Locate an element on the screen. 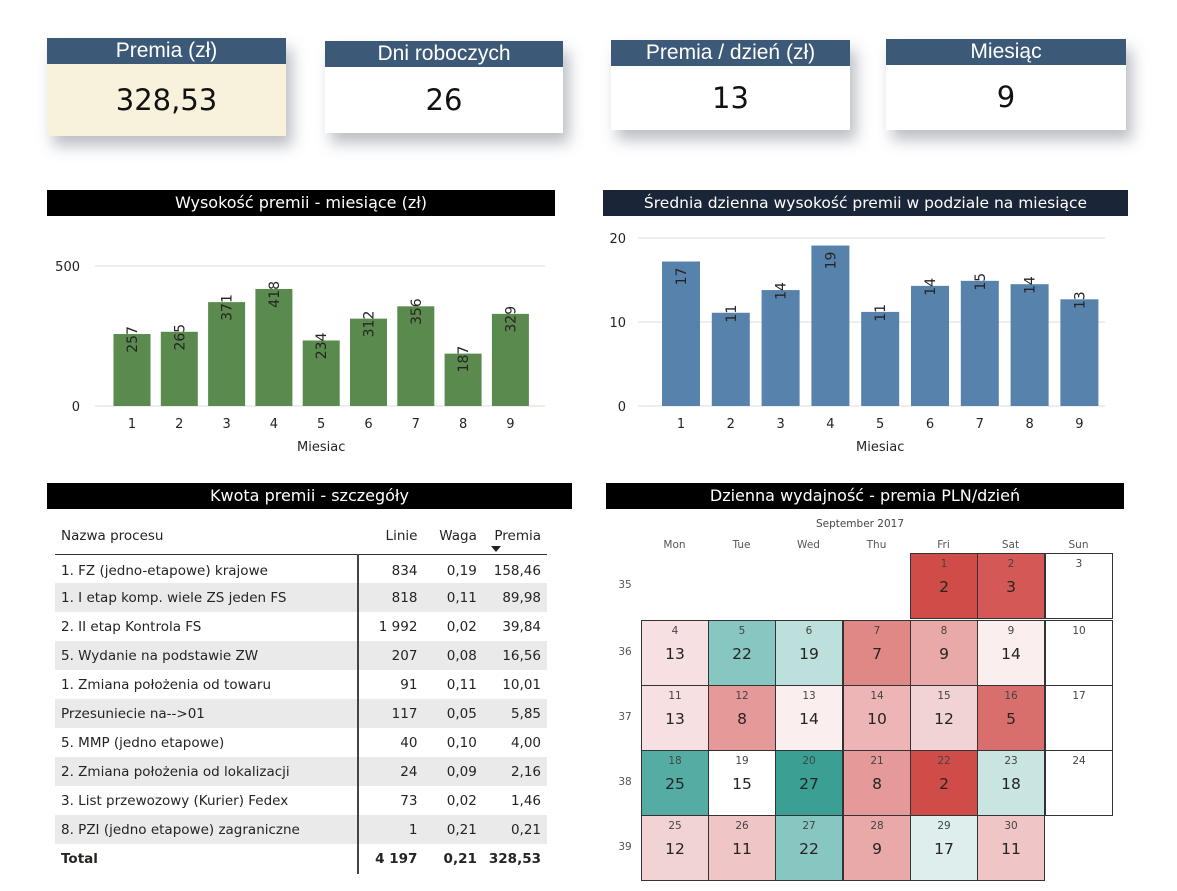 This screenshot has height=891, width=1177. calendar-day-cell: 26 11 is located at coordinates (742, 848).